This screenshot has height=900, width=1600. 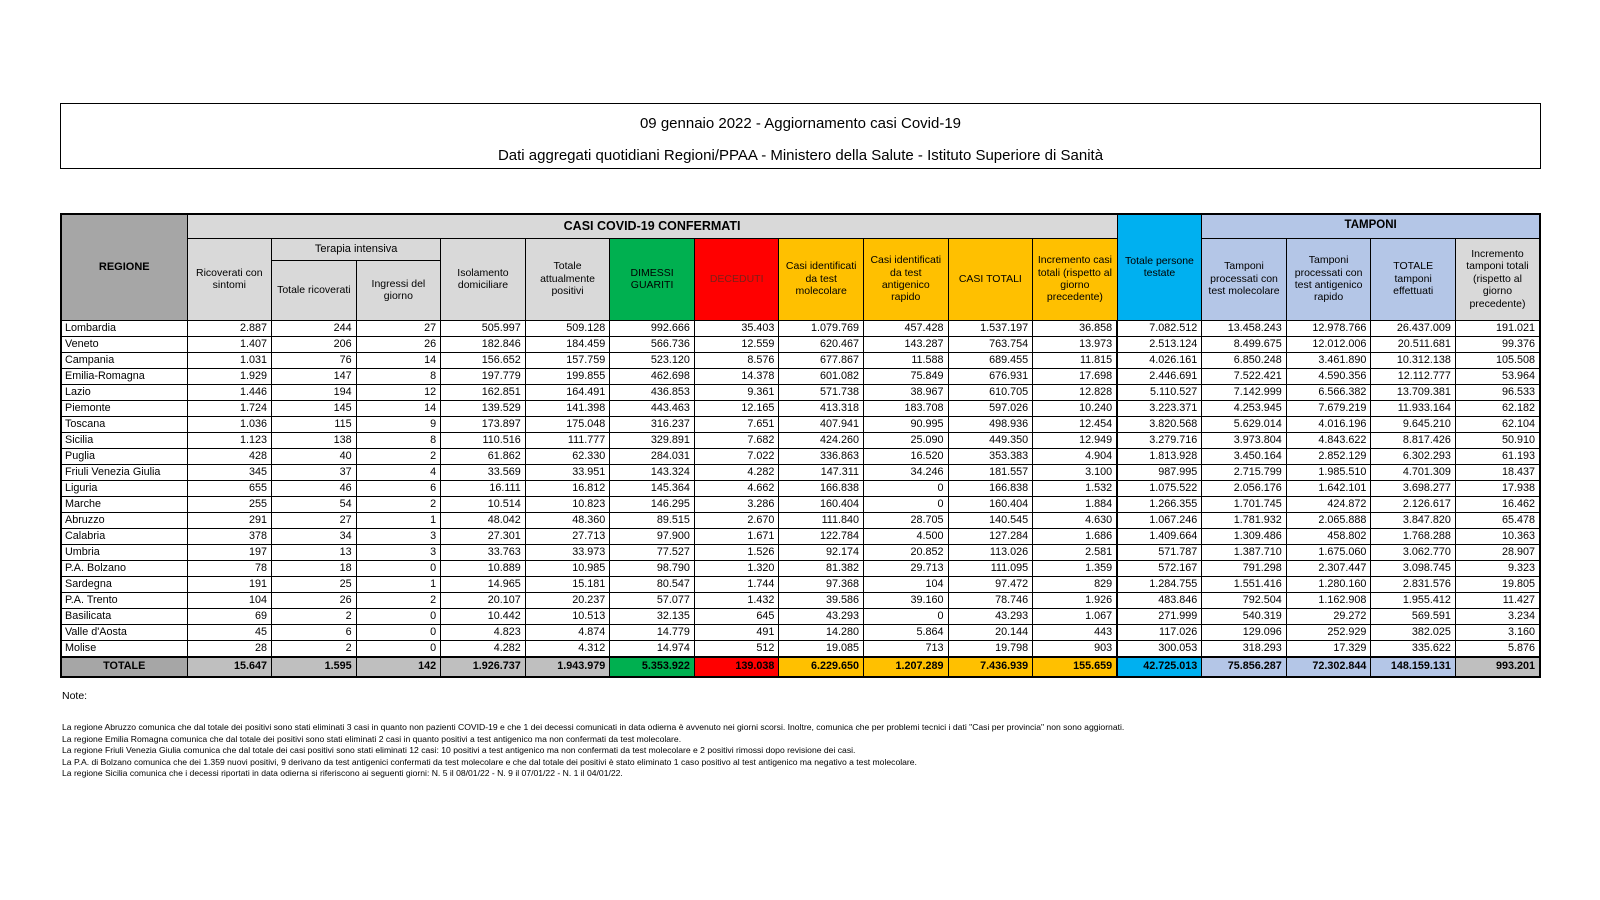 I want to click on value-cell: 18.437, so click(x=1497, y=472).